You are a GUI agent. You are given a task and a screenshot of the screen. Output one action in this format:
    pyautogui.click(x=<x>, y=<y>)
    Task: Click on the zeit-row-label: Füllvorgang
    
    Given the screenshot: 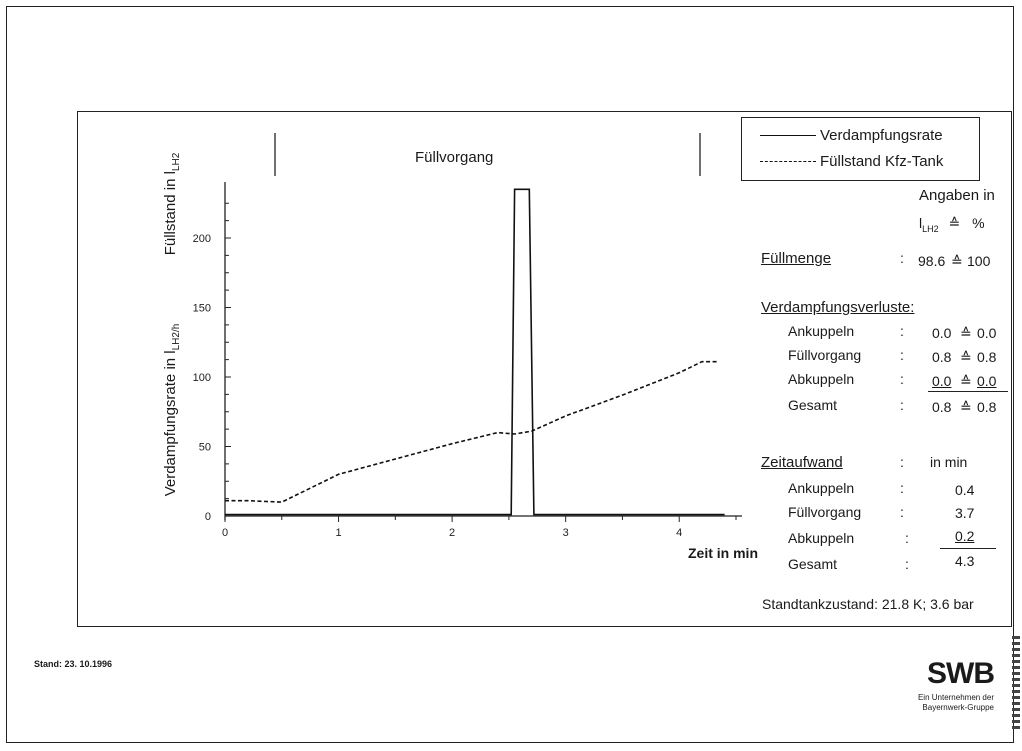 What is the action you would take?
    pyautogui.click(x=825, y=512)
    